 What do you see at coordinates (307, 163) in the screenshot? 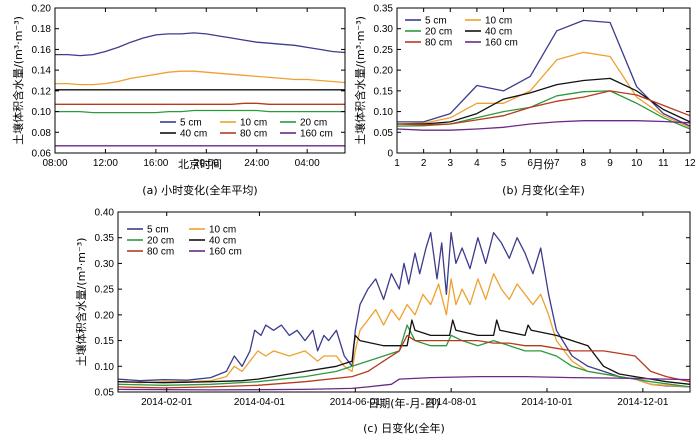
I see `x-tick-label: 04:00` at bounding box center [307, 163].